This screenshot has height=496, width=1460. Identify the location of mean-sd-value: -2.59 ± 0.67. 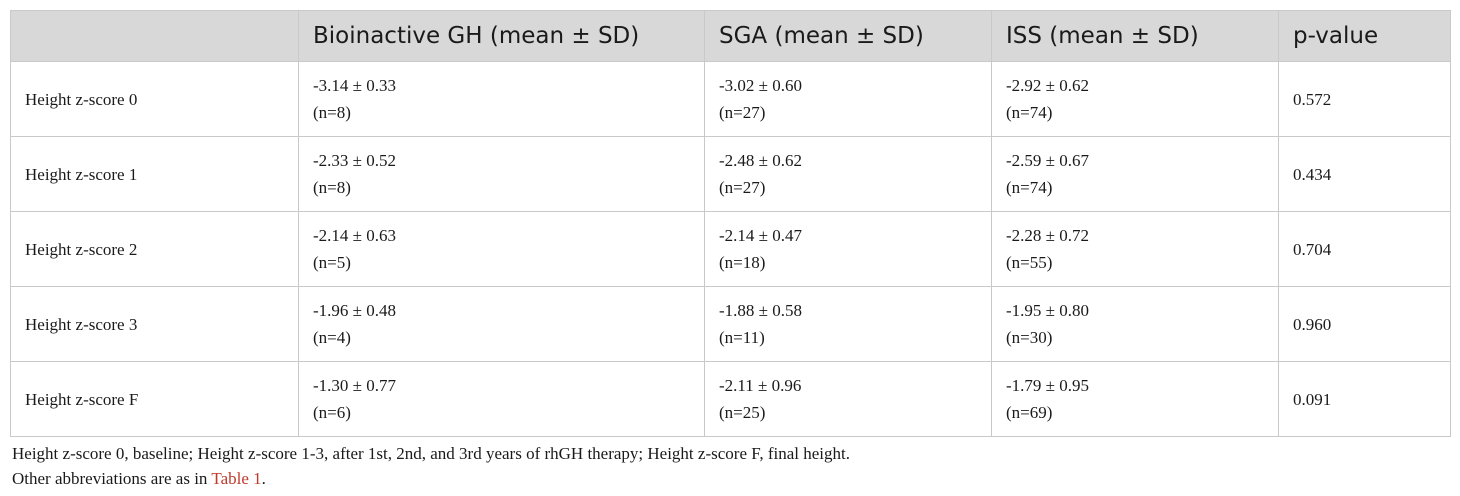
(1047, 160).